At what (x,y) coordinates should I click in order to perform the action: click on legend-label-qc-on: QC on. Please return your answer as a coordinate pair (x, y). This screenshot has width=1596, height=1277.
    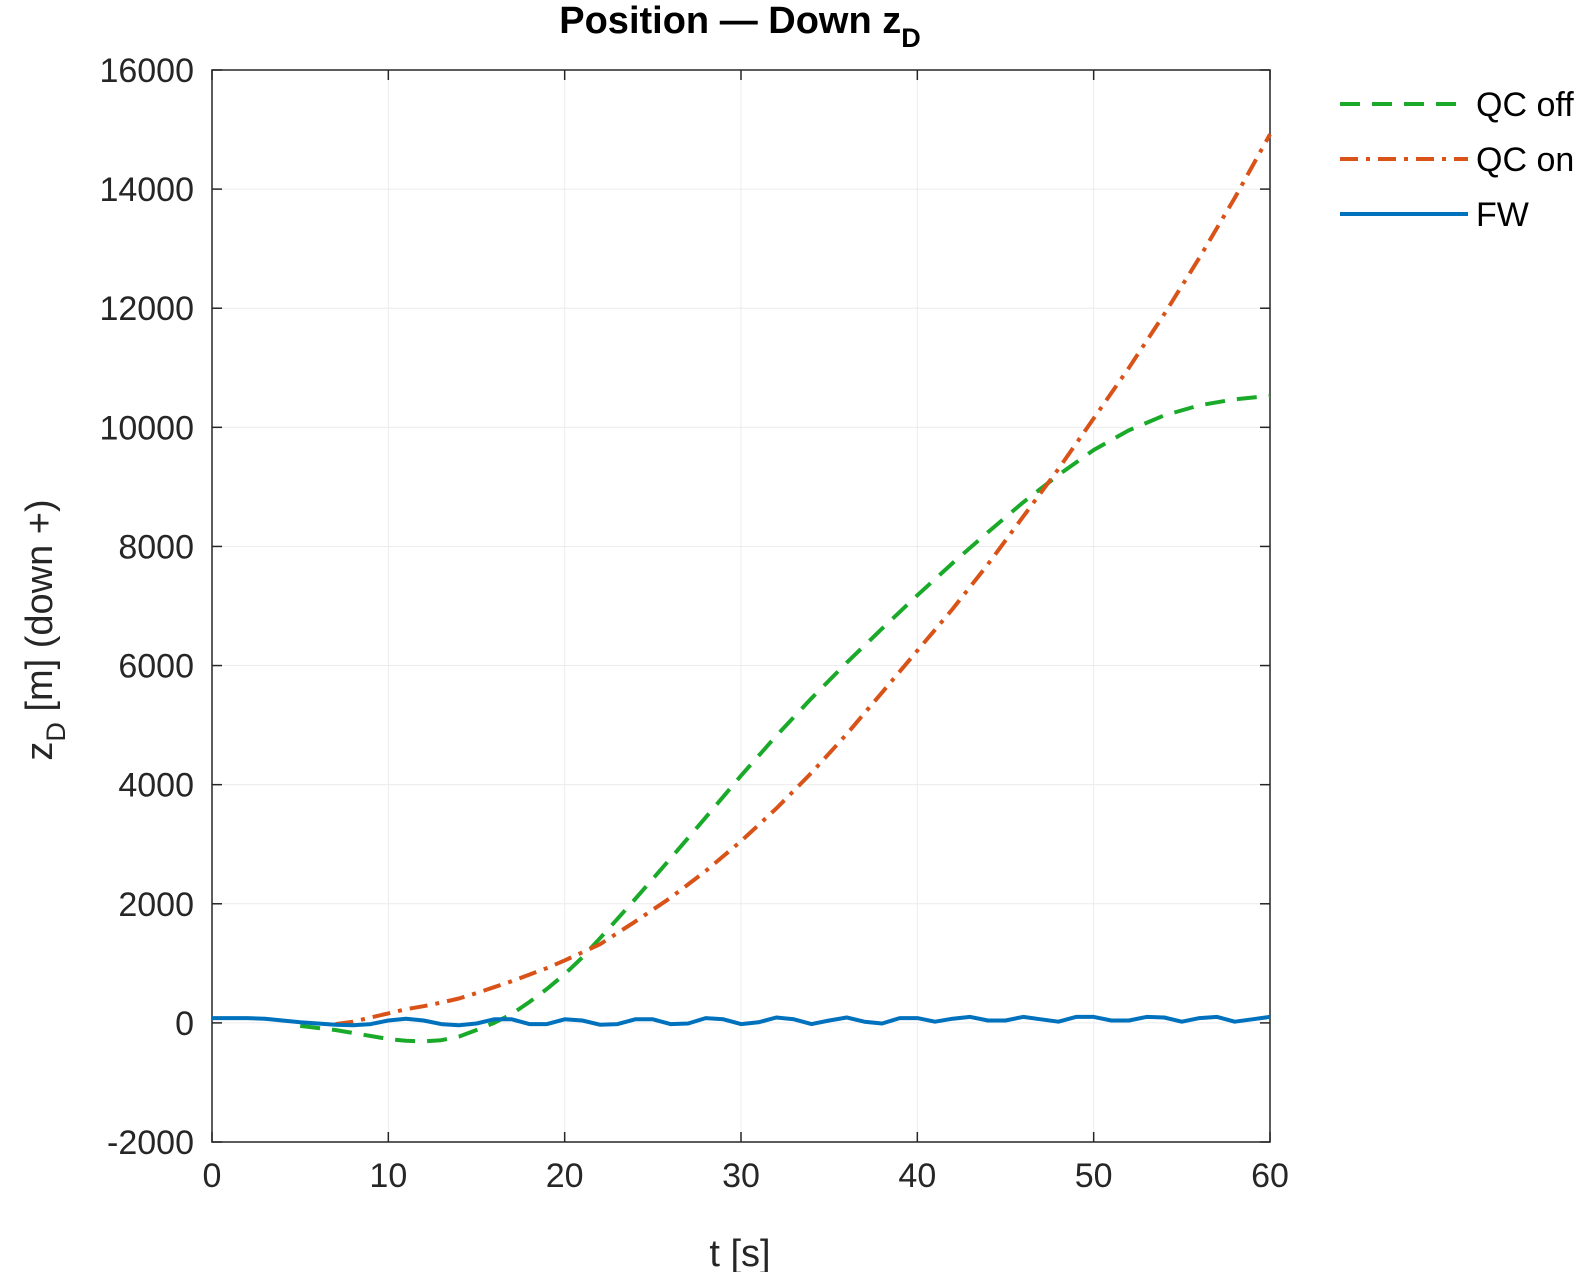
    Looking at the image, I should click on (1525, 160).